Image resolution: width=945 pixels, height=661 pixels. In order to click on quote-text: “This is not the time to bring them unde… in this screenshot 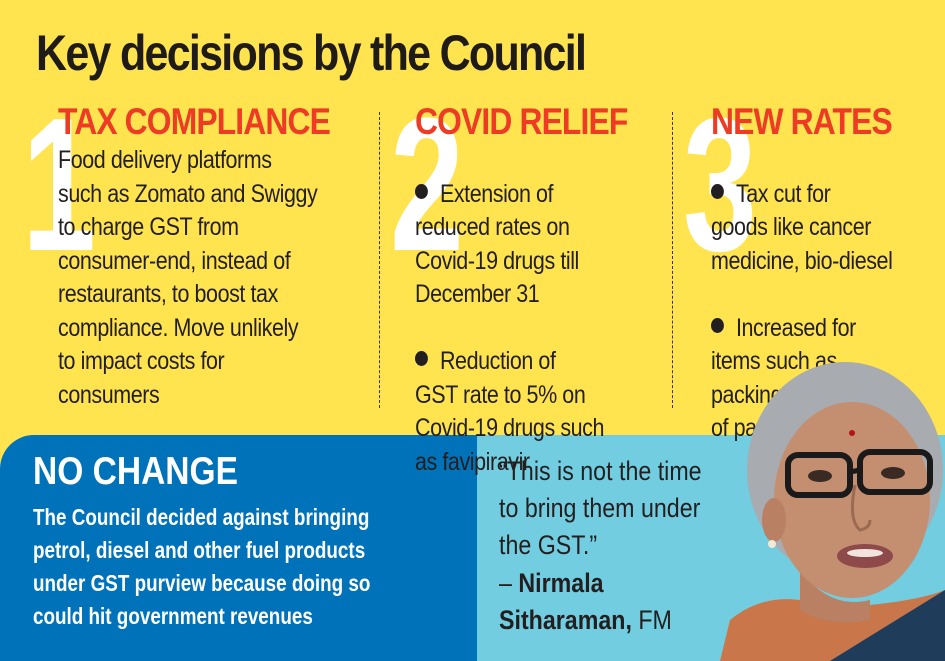, I will do `click(600, 508)`.